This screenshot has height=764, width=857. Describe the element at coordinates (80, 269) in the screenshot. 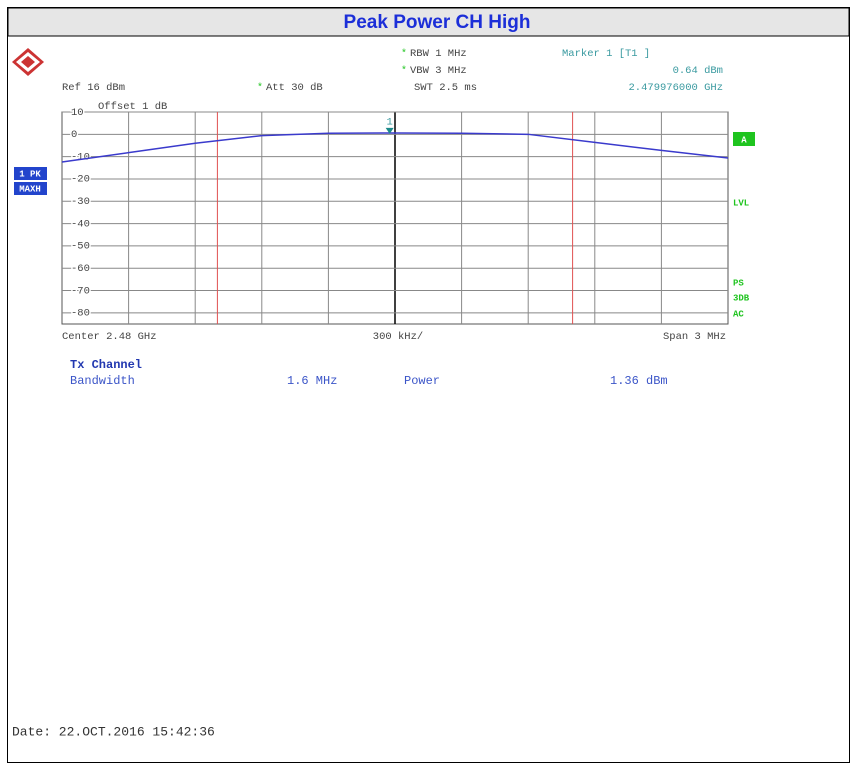

I see `y-tick-label: -60` at that location.